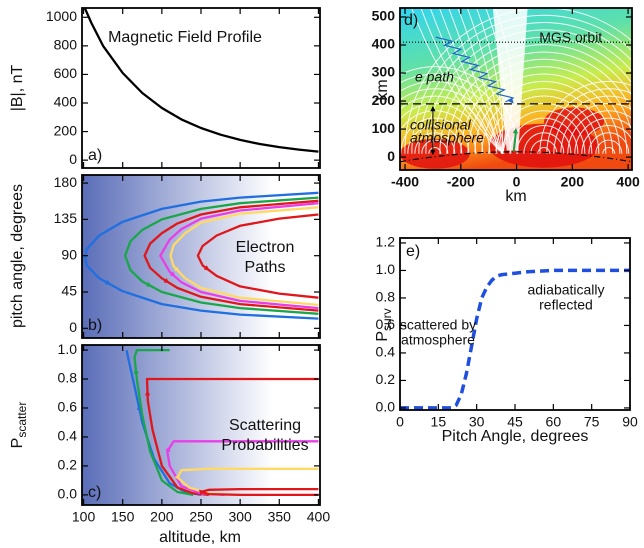 This screenshot has height=548, width=644. Describe the element at coordinates (66, 182) in the screenshot. I see `y-tick-label: 180` at that location.